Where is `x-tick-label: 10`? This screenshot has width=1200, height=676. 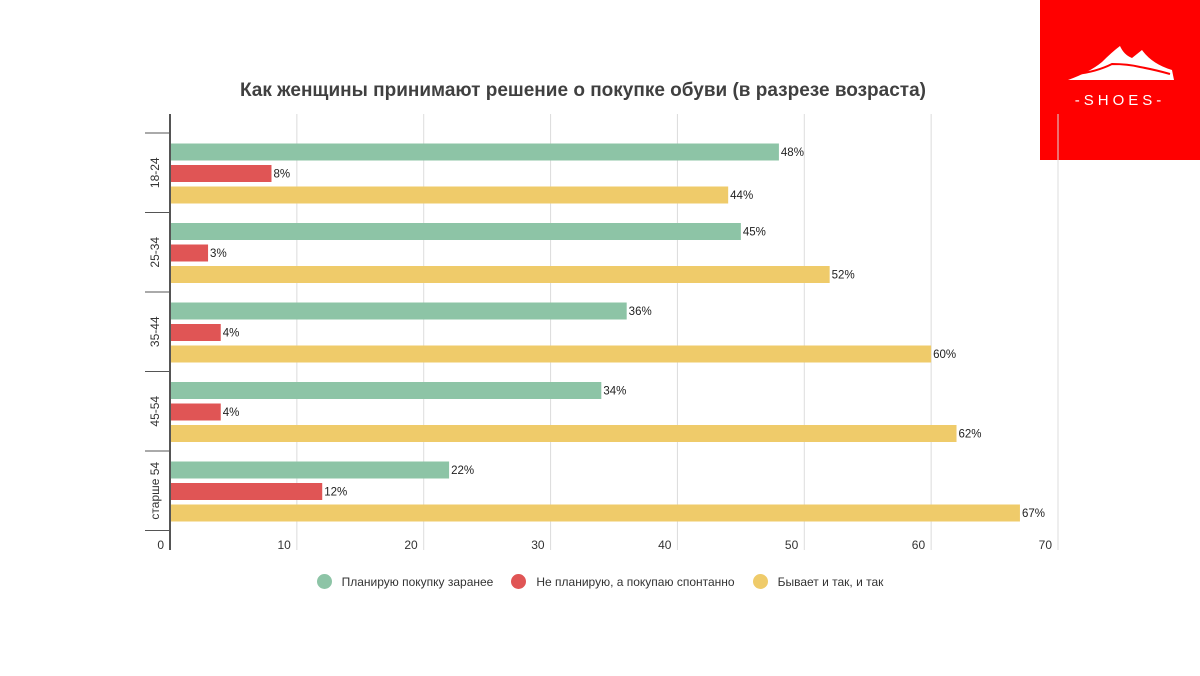 x-tick-label: 10 is located at coordinates (284, 545).